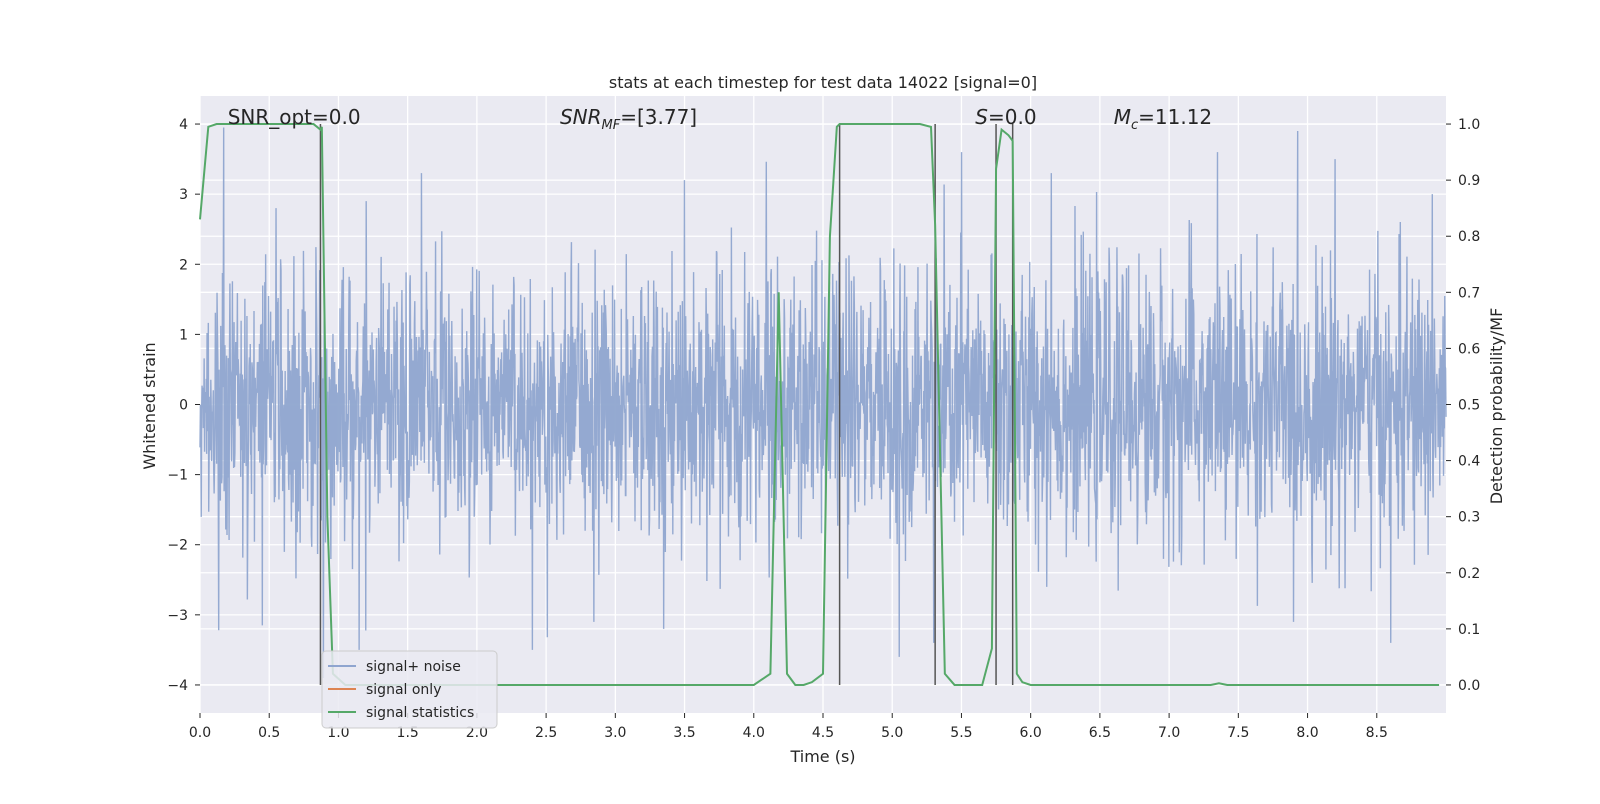 The width and height of the screenshot is (1600, 804). Describe the element at coordinates (1469, 293) in the screenshot. I see `y-tick-label-right: 0.7` at that location.